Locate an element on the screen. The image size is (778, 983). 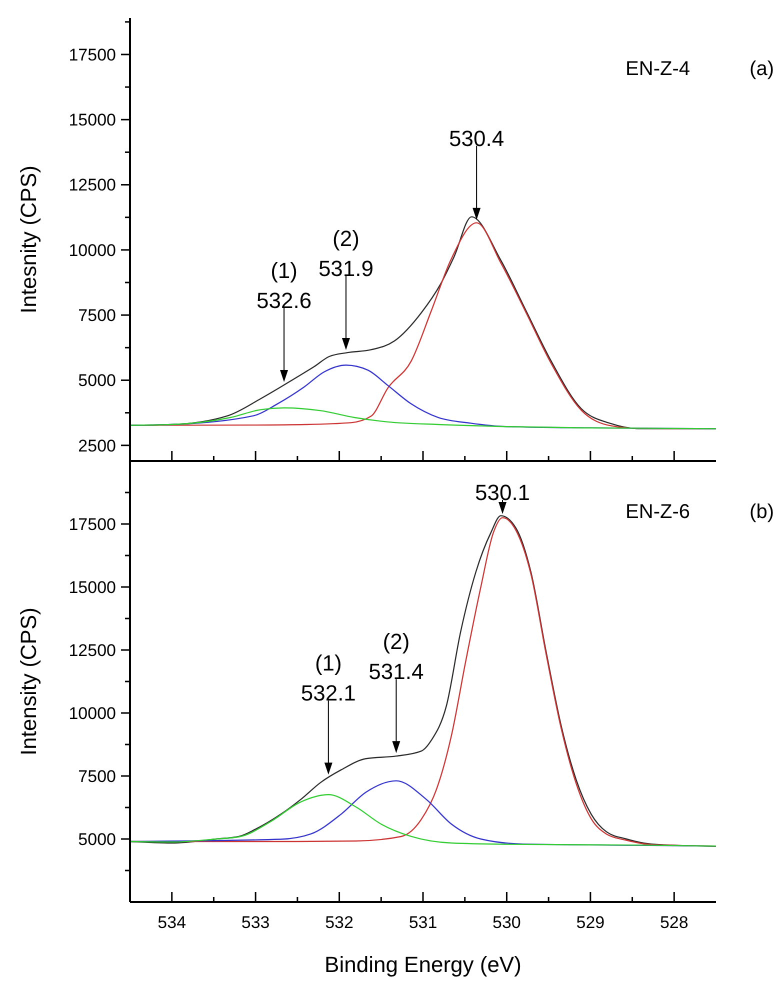
text: (b) is located at coordinates (762, 512).